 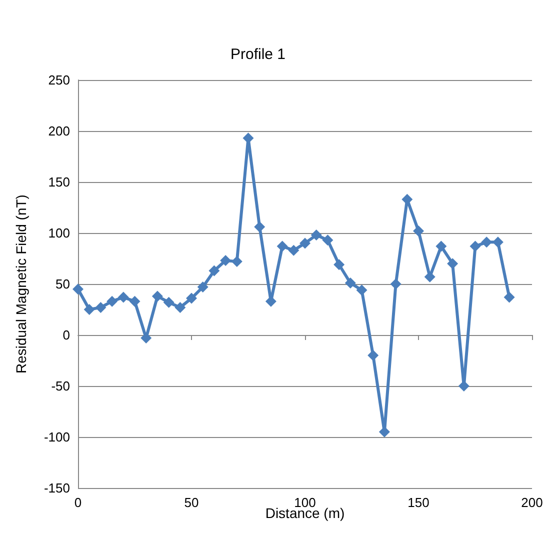 What do you see at coordinates (59, 131) in the screenshot?
I see `y-tick-label: 200` at bounding box center [59, 131].